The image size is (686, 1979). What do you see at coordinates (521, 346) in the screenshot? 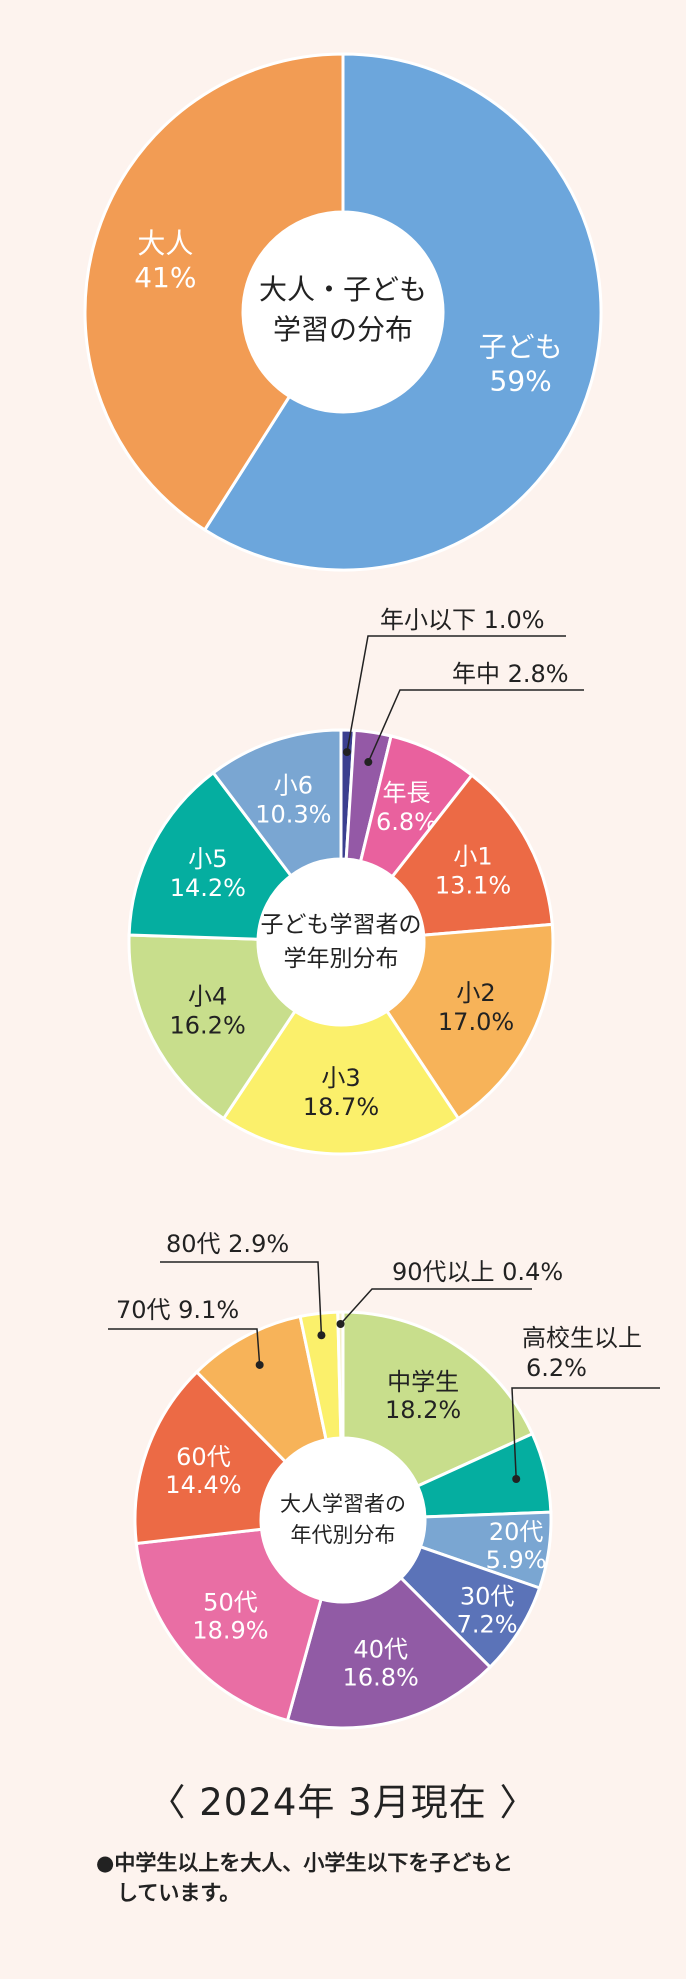
I see `slice-label-1-1: 子ども` at bounding box center [521, 346].